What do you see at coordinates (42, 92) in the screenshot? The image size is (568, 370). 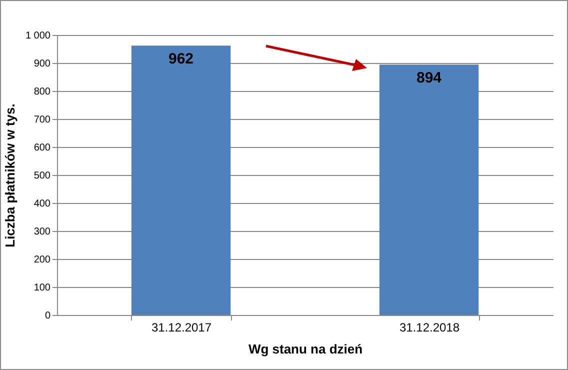 I see `y-tick-label: 800` at bounding box center [42, 92].